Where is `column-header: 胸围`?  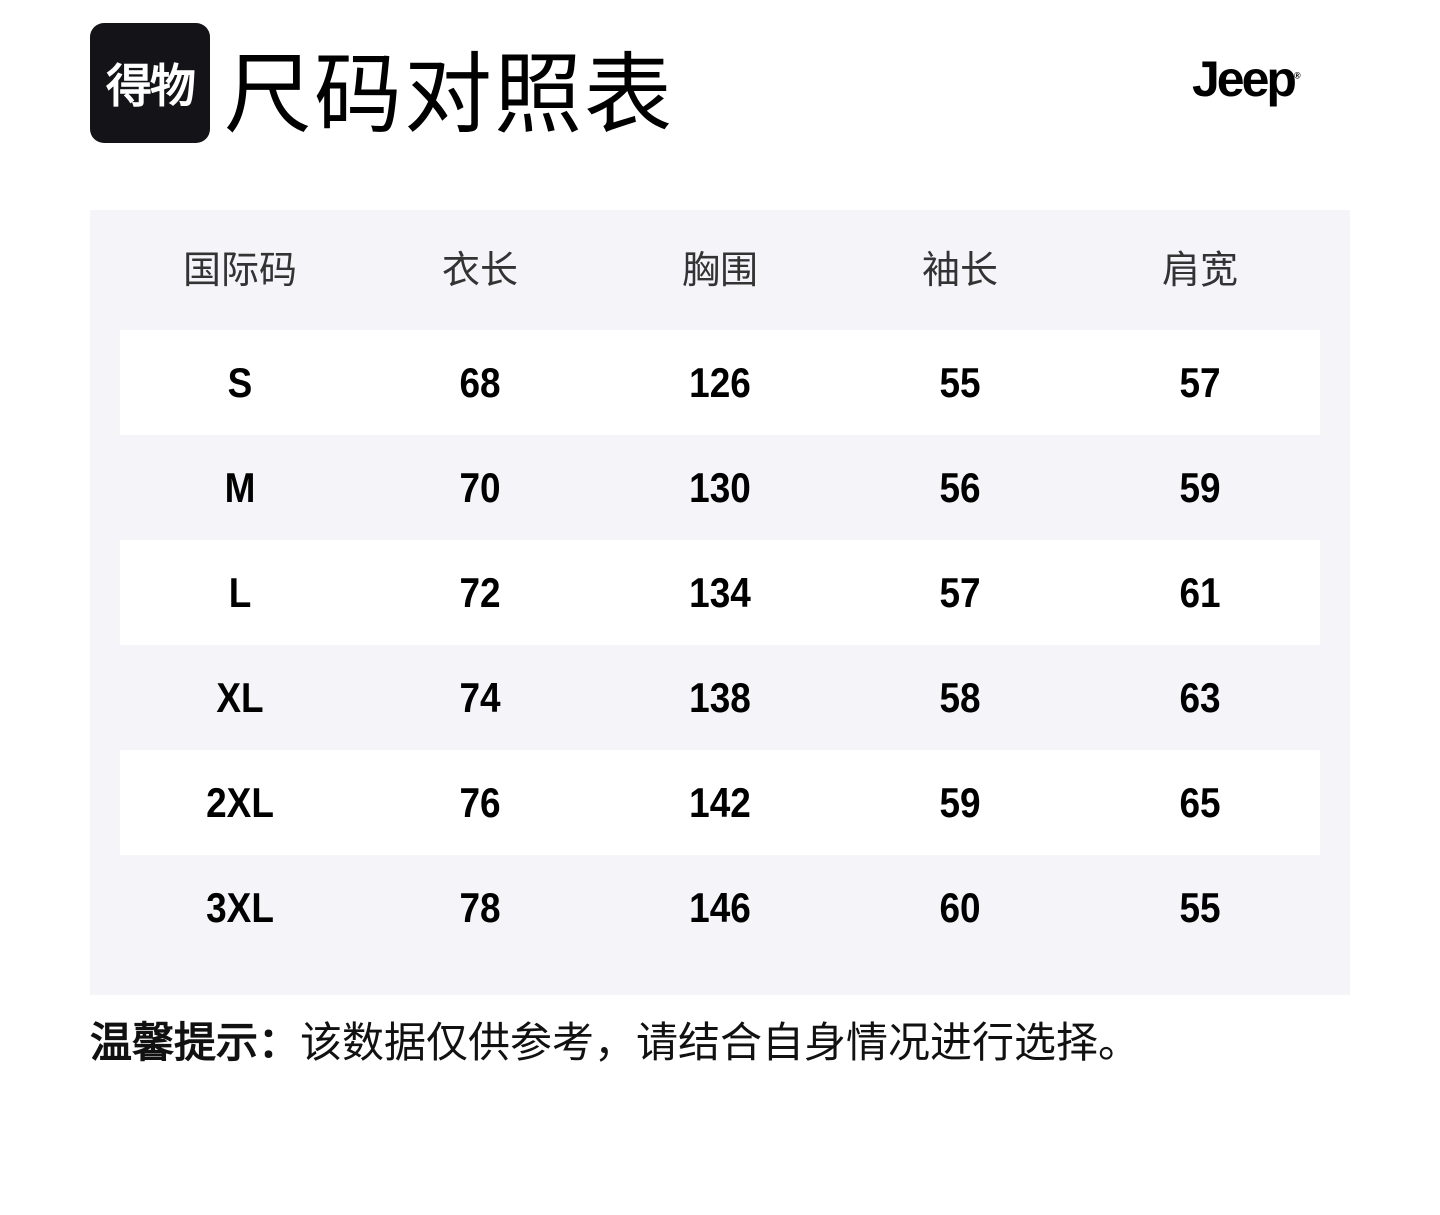 column-header: 胸围 is located at coordinates (719, 270).